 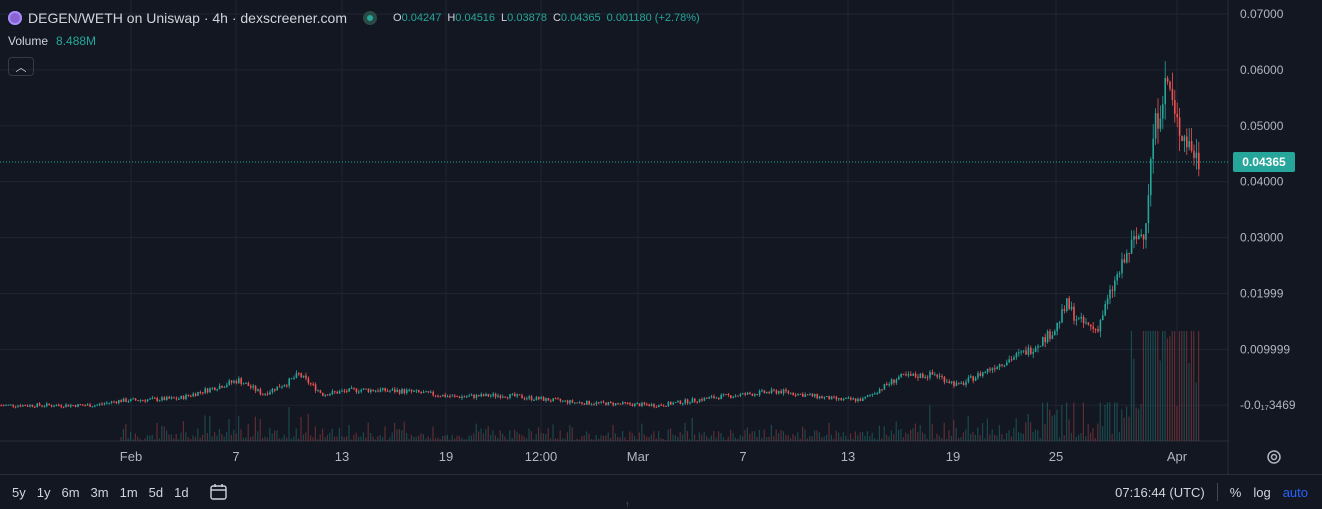 I want to click on range-6m: 6m, so click(x=70, y=492).